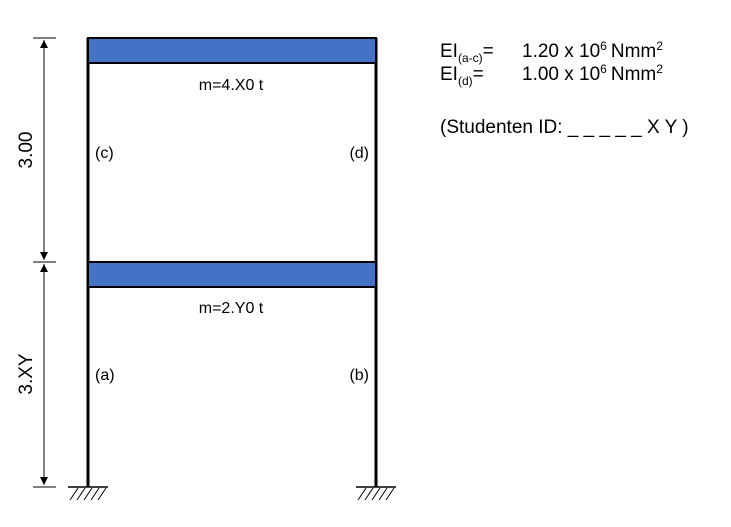 Image resolution: width=731 pixels, height=527 pixels. I want to click on support-left, so click(88, 493).